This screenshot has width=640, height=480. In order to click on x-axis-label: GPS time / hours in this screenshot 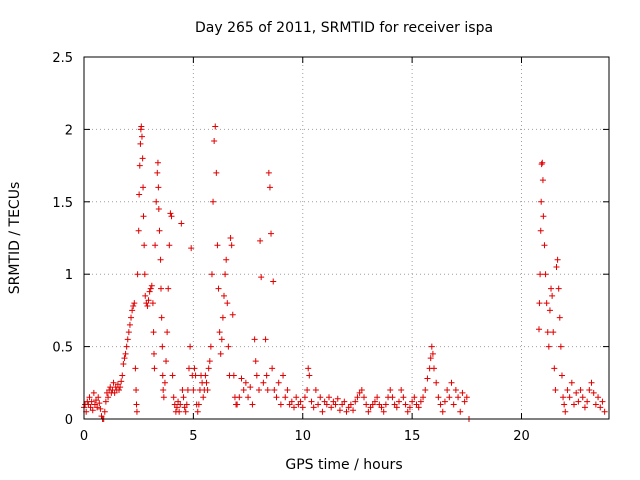, I will do `click(343, 465)`.